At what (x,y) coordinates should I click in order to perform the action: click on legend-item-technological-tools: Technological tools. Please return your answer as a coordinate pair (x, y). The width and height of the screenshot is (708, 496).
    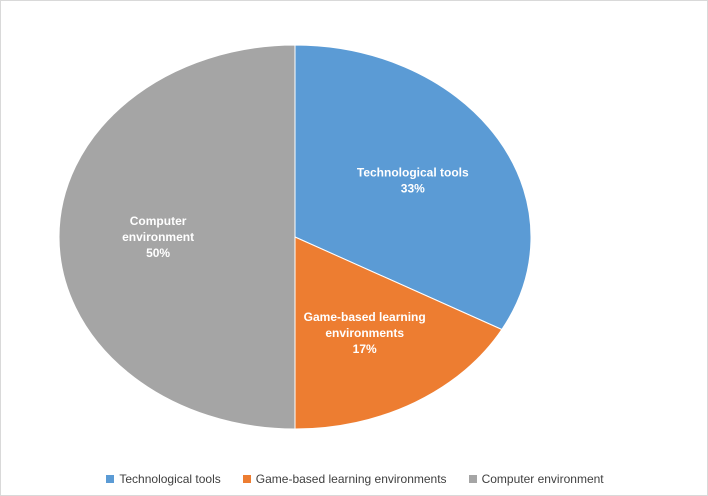
    Looking at the image, I should click on (163, 479).